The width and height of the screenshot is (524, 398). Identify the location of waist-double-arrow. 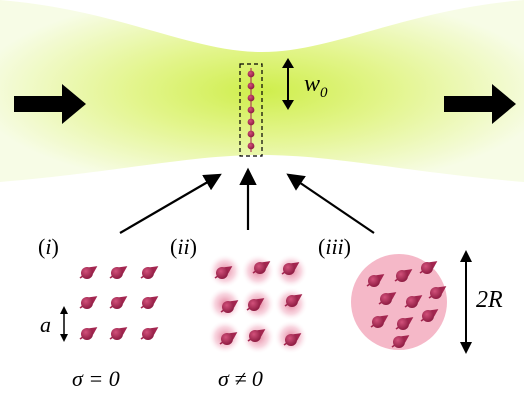
(288, 84).